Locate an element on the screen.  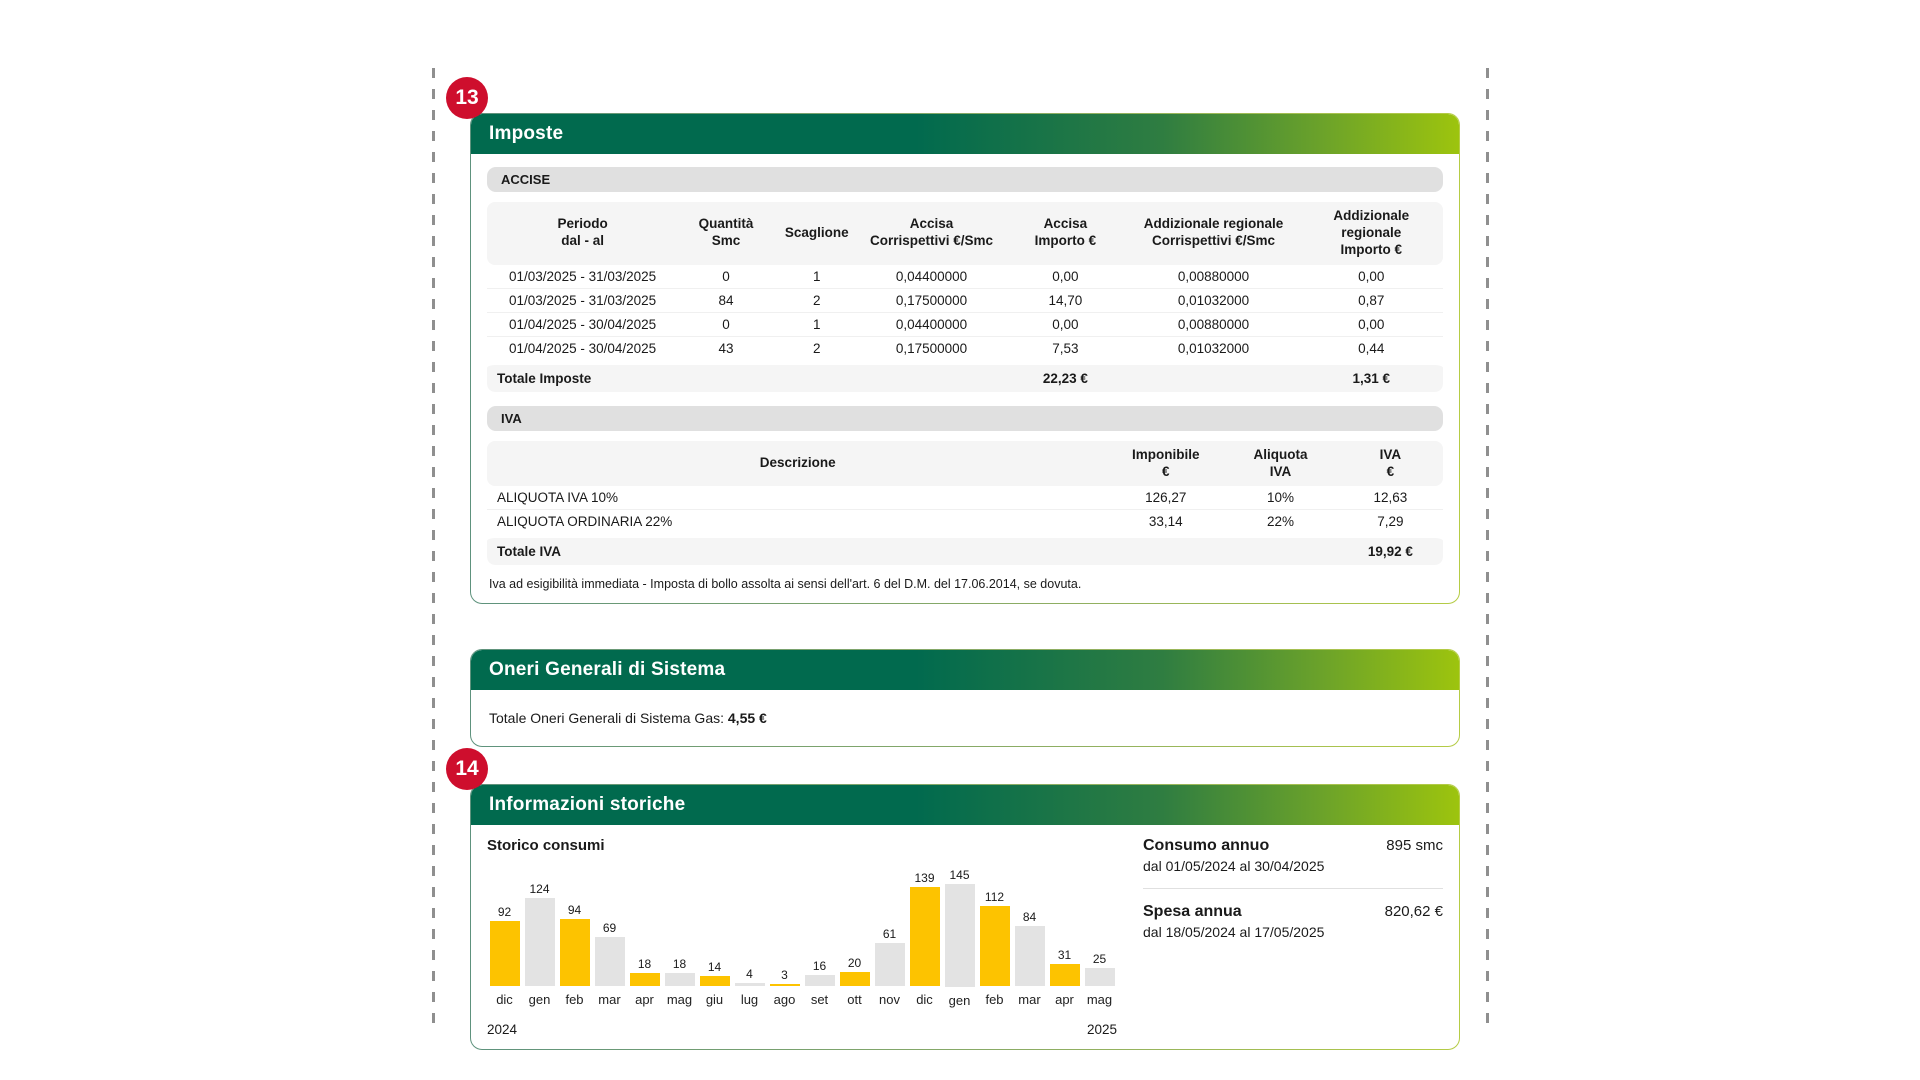
column-header: Accisa Corrispettivi €/Smc is located at coordinates (931, 233).